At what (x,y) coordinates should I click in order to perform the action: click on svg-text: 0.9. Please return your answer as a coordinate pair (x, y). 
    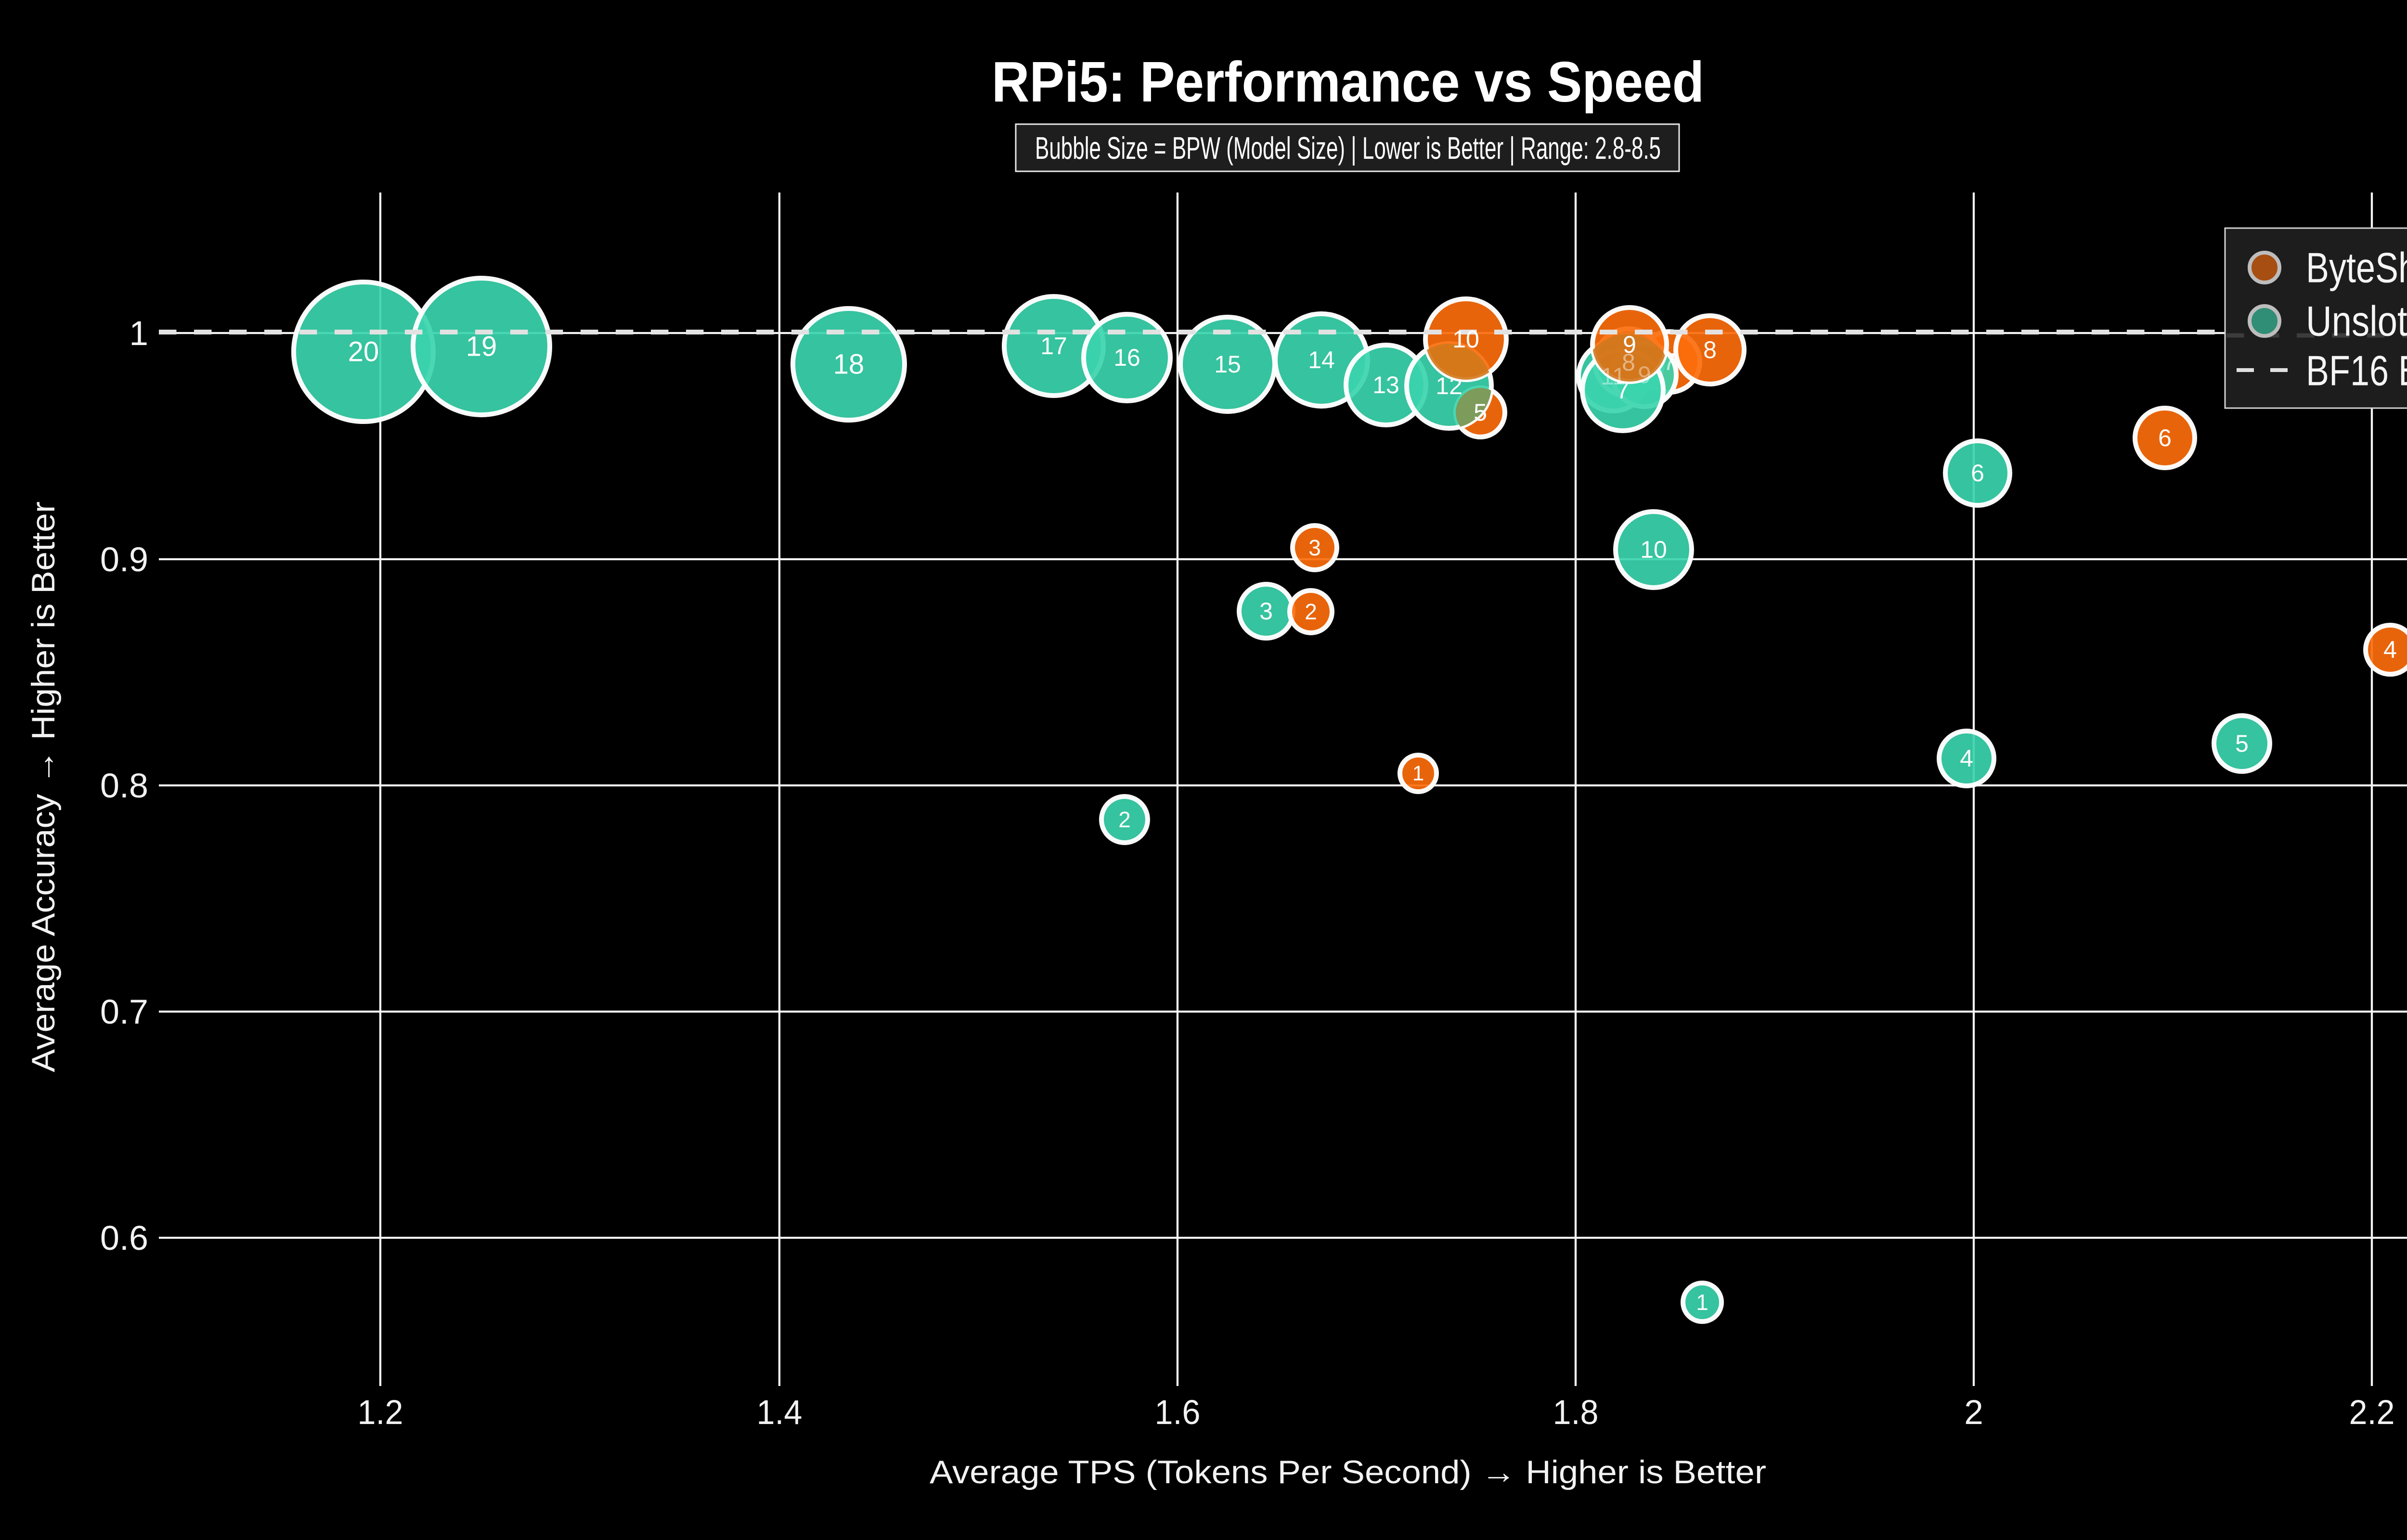
    Looking at the image, I should click on (124, 560).